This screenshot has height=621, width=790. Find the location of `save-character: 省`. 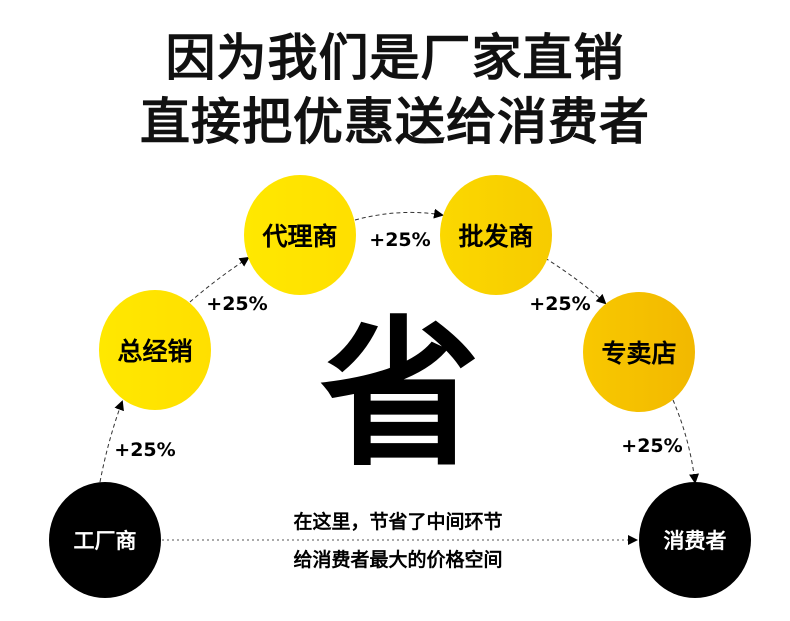

save-character: 省 is located at coordinates (400, 394).